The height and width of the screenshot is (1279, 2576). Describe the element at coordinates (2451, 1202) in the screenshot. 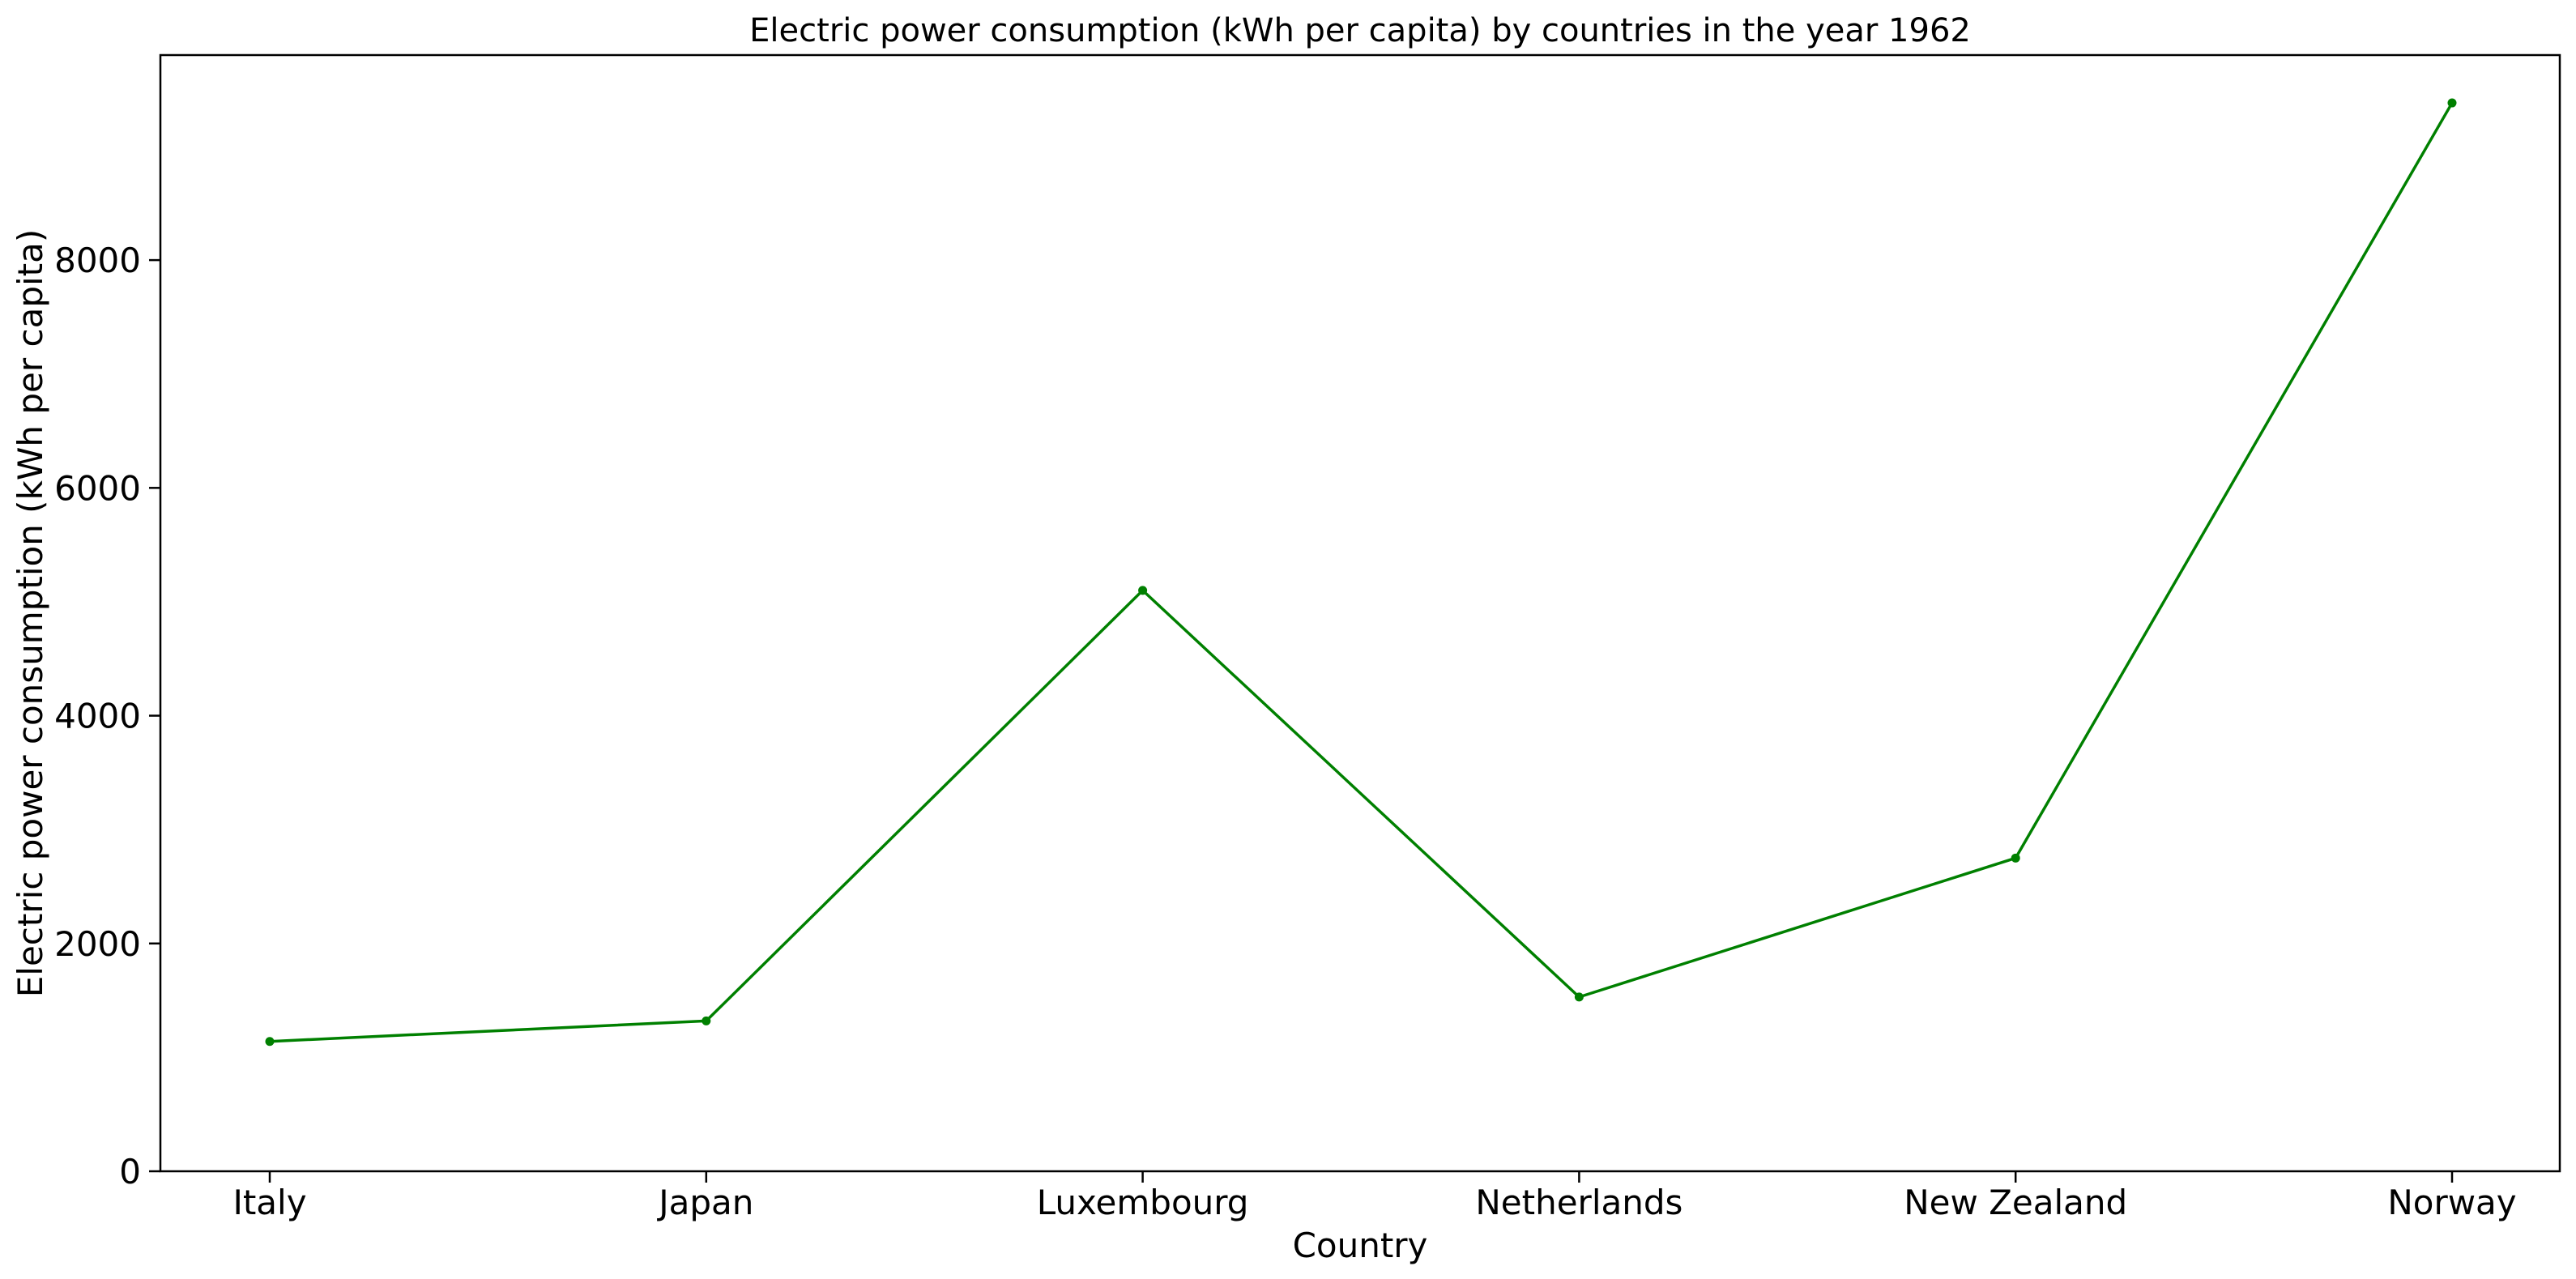

I see `x-tick-label: Norway` at that location.